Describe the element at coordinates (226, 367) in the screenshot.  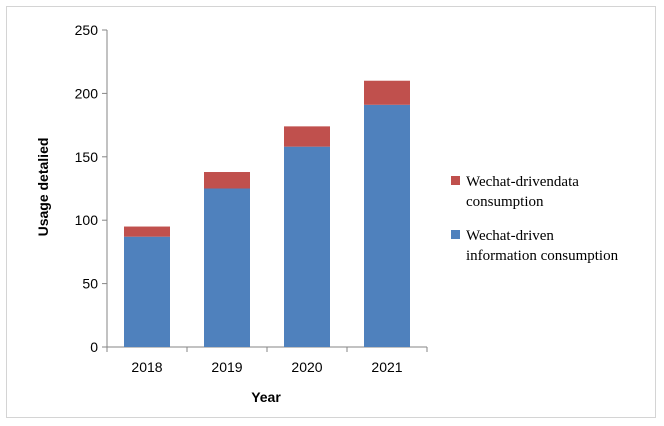
I see `x-tick-label: 2019` at that location.